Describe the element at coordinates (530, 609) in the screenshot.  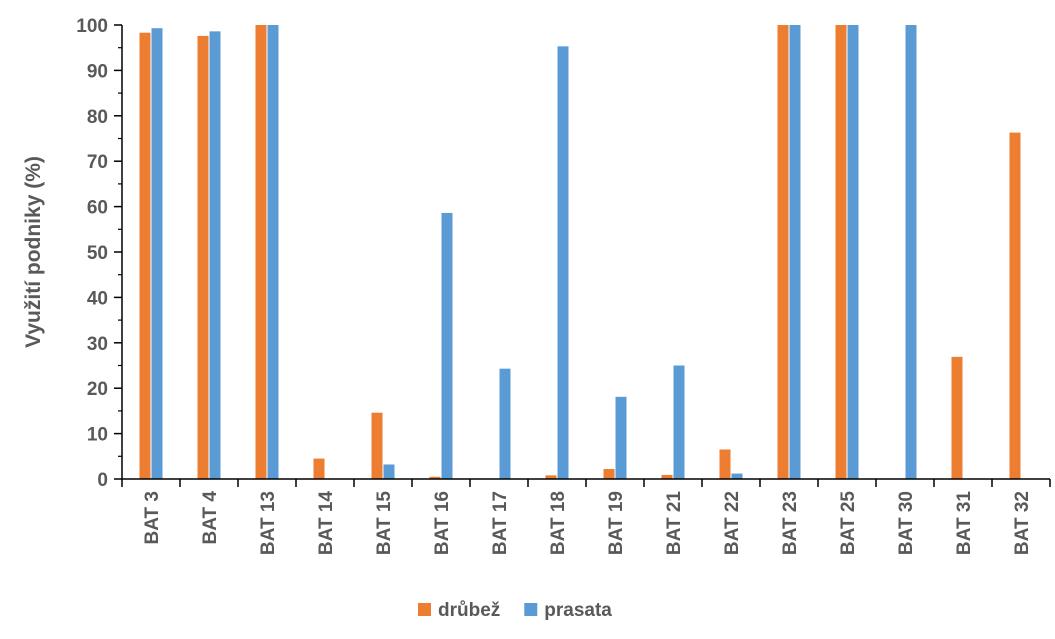
I see `legend-swatch-prasata` at that location.